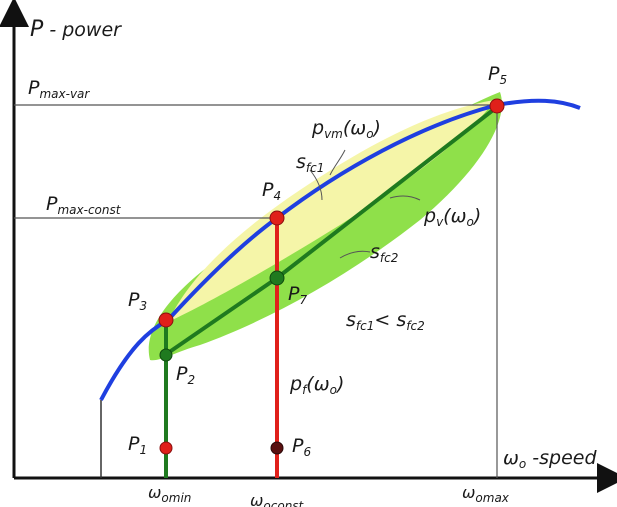 This screenshot has width=617, height=507. Describe the element at coordinates (277, 278) in the screenshot. I see `point-p7` at that location.